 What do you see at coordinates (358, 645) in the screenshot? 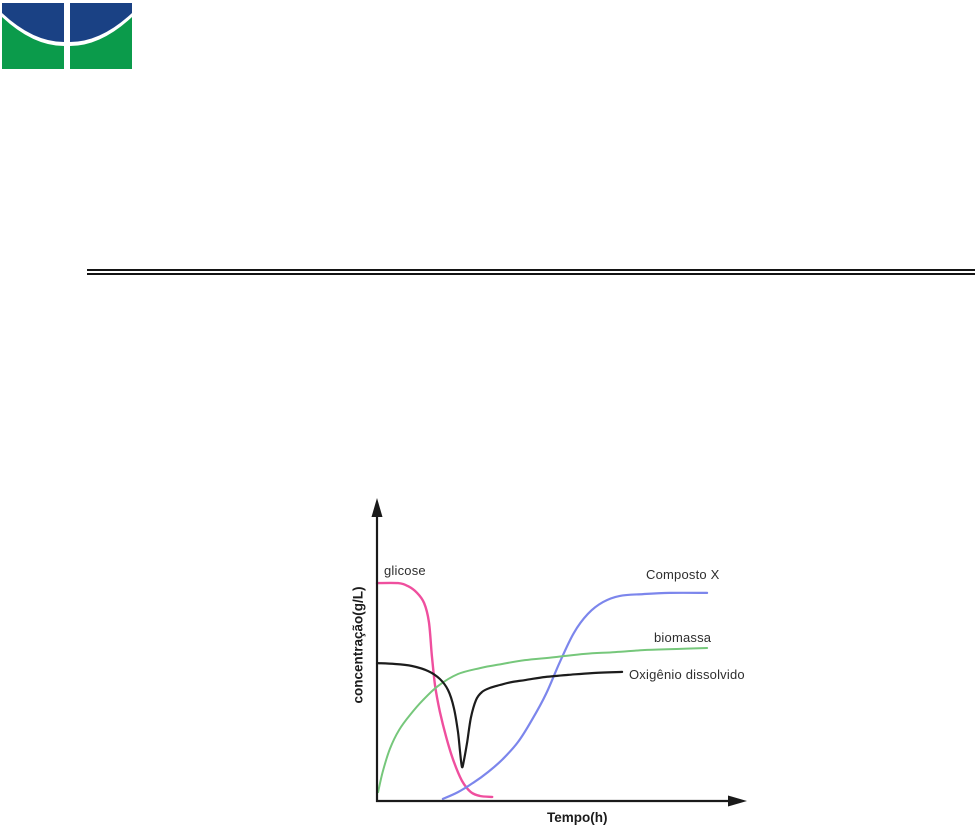
I see `y-axis-title: concentração(g/L)` at bounding box center [358, 645].